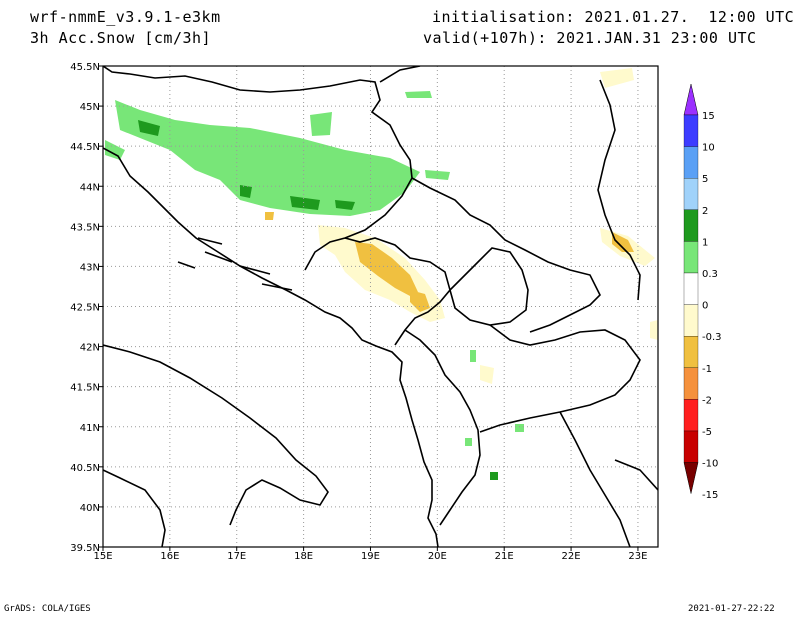 The height and width of the screenshot is (618, 800). Describe the element at coordinates (85, 548) in the screenshot. I see `lat-tick-label: 39.5N` at that location.